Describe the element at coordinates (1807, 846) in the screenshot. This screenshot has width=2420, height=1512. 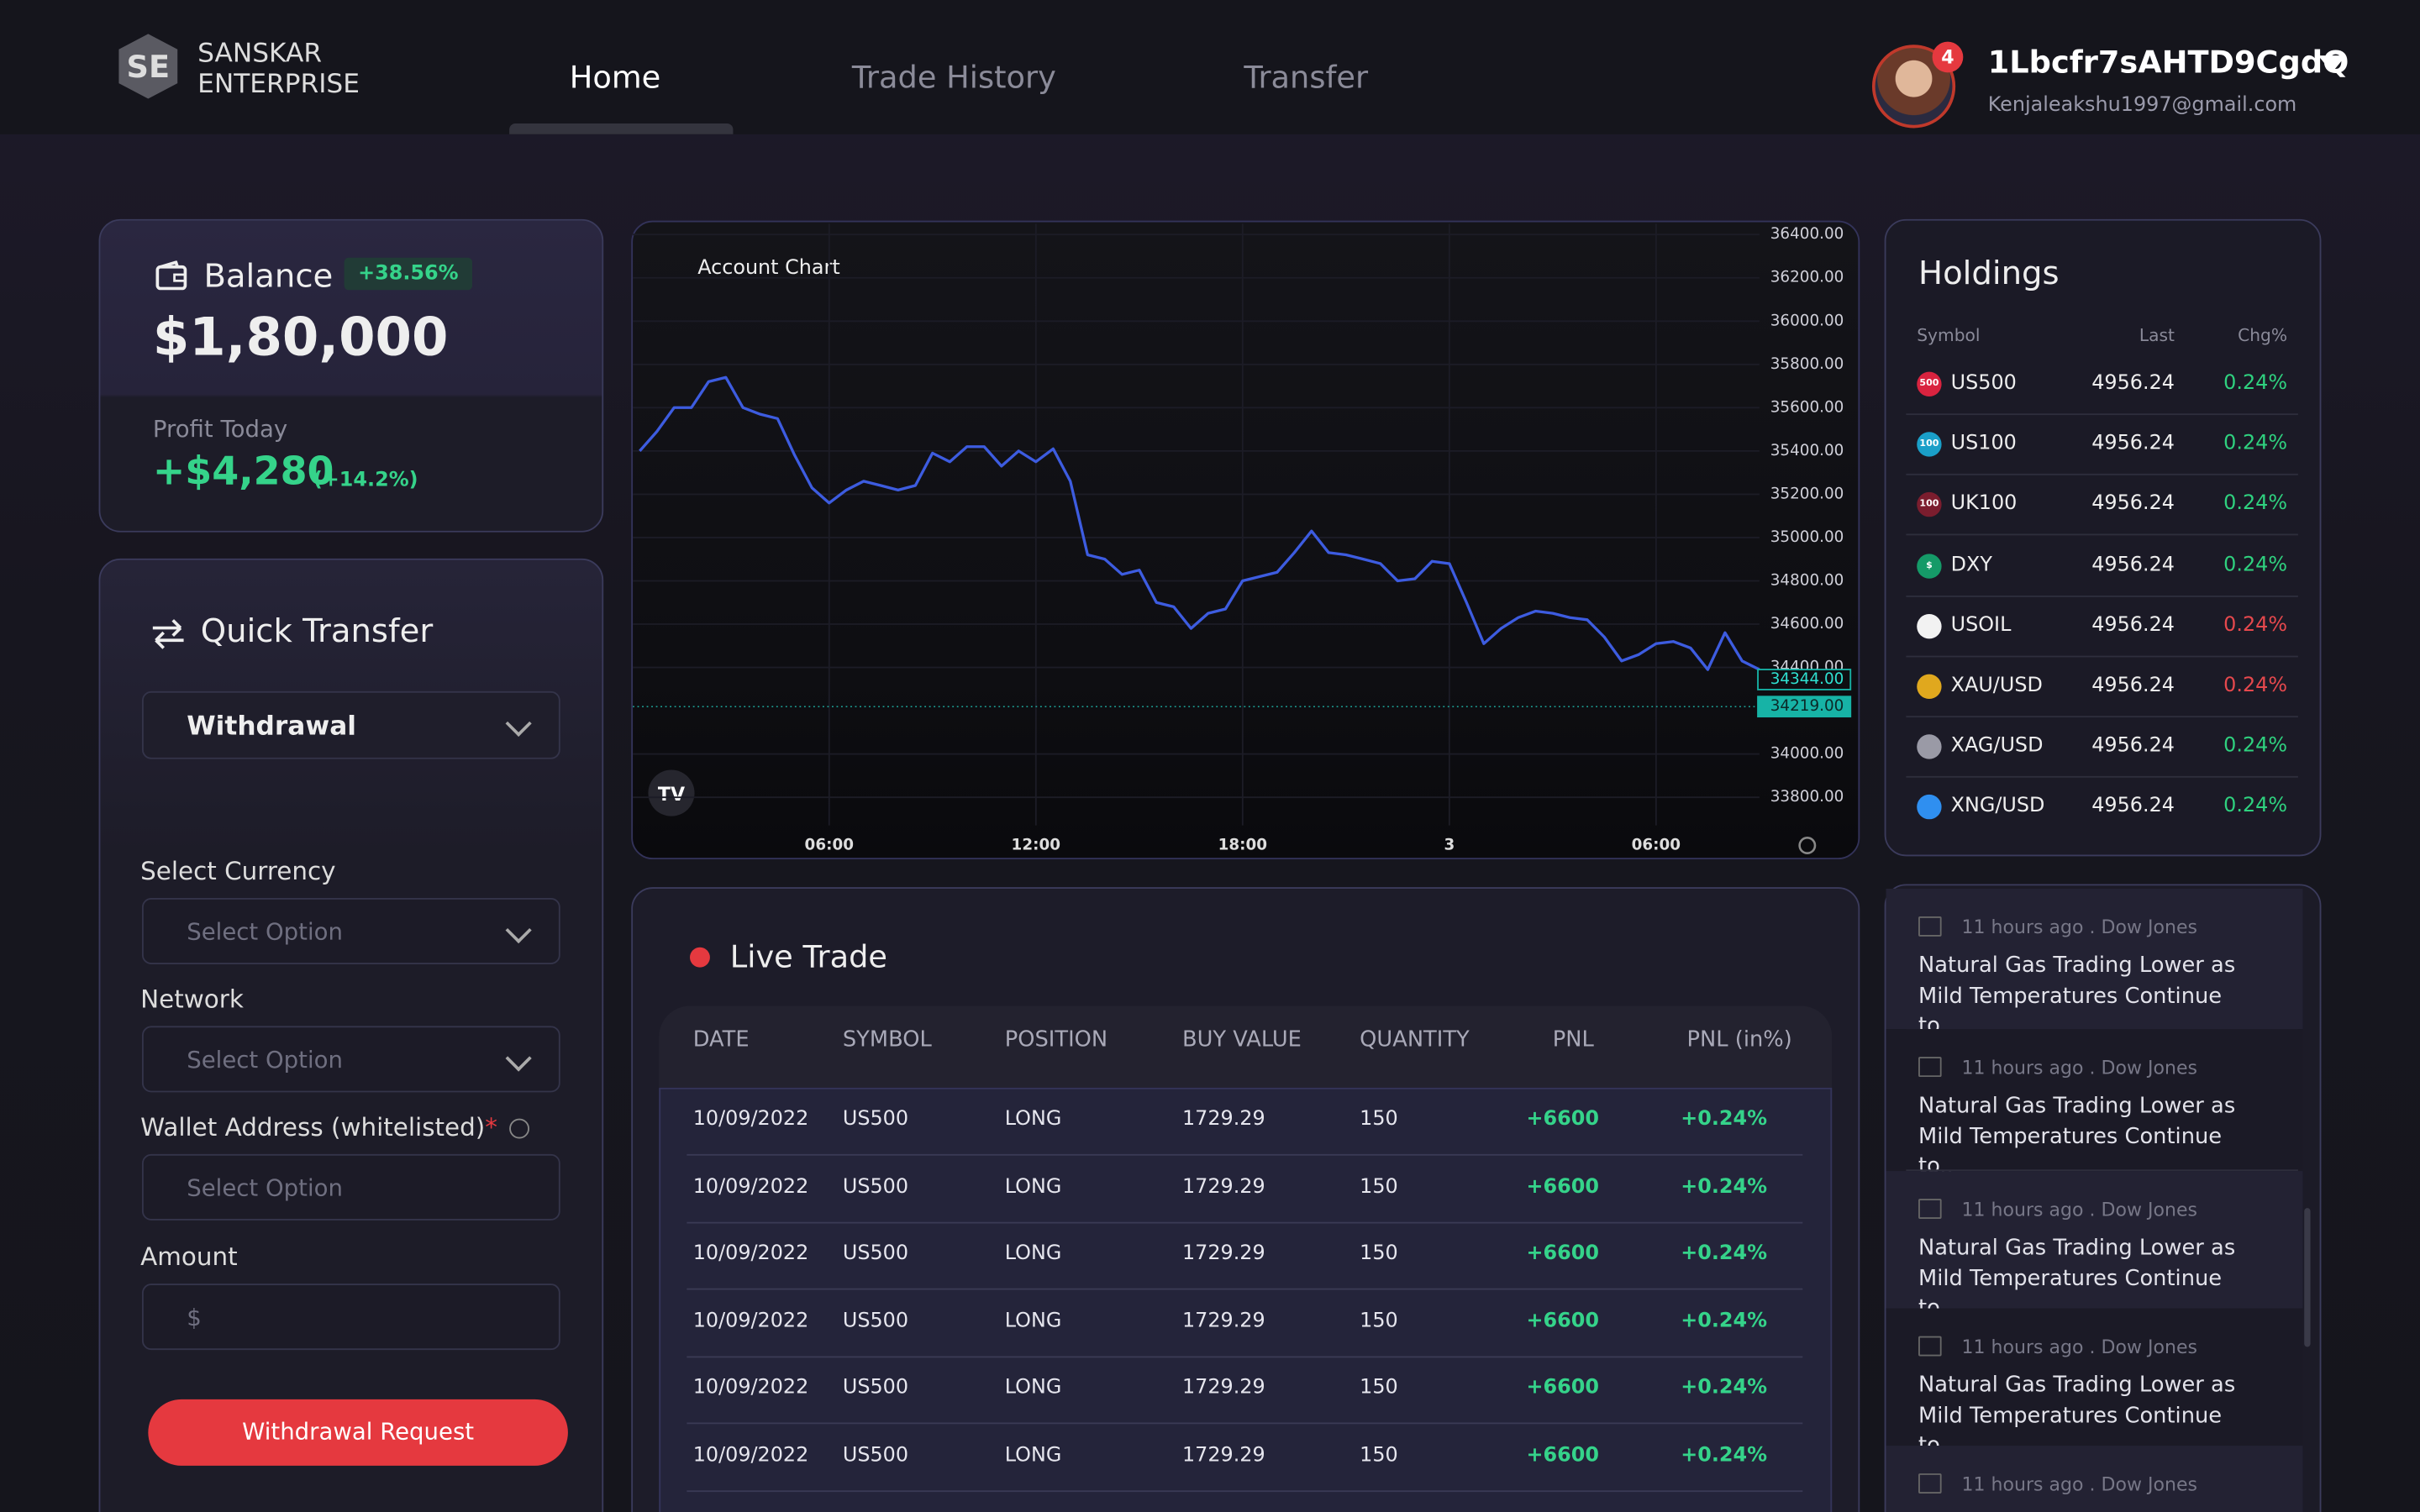
I see `eye-icon` at that location.